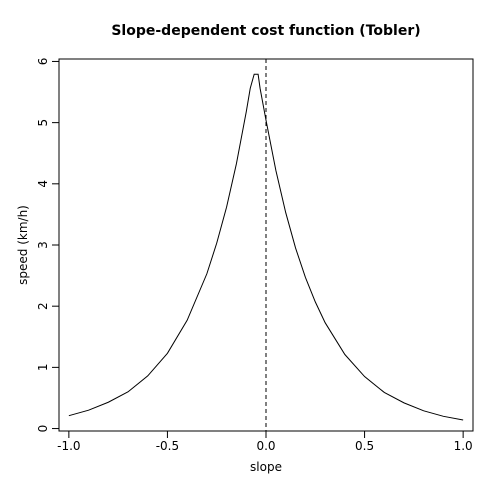  I want to click on y-axis-label: speed (km/h), so click(23, 245).